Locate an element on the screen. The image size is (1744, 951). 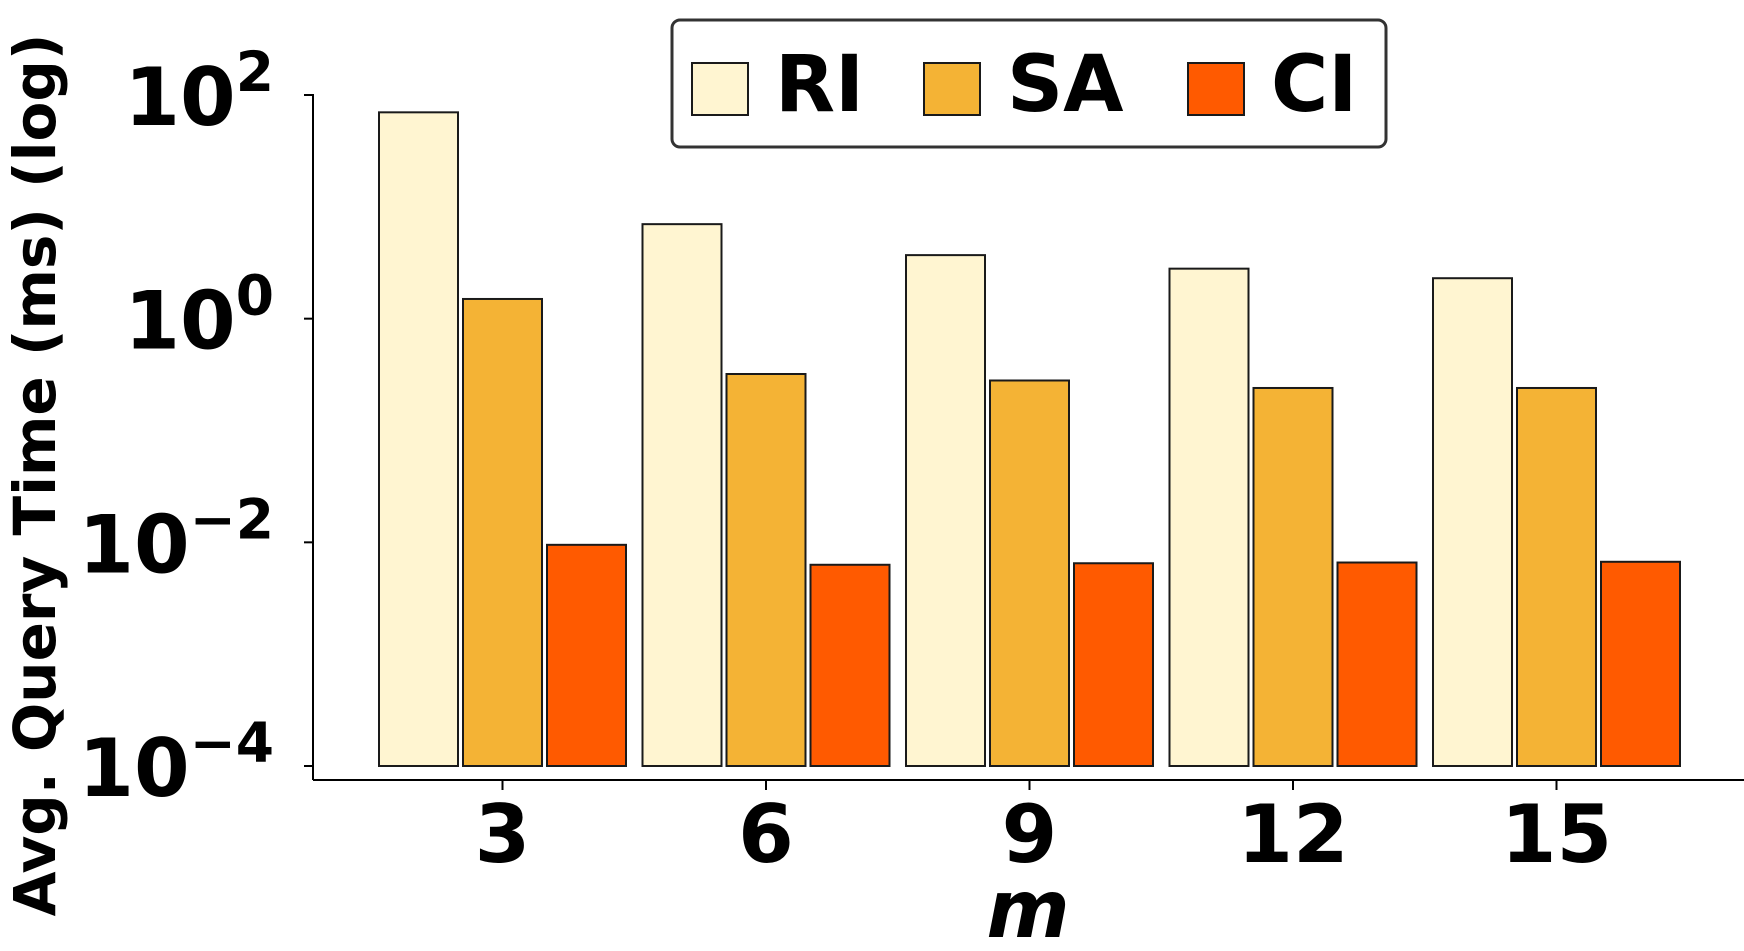
y-axis-title: Avg. Query Time (ms) (log) is located at coordinates (35, 475).